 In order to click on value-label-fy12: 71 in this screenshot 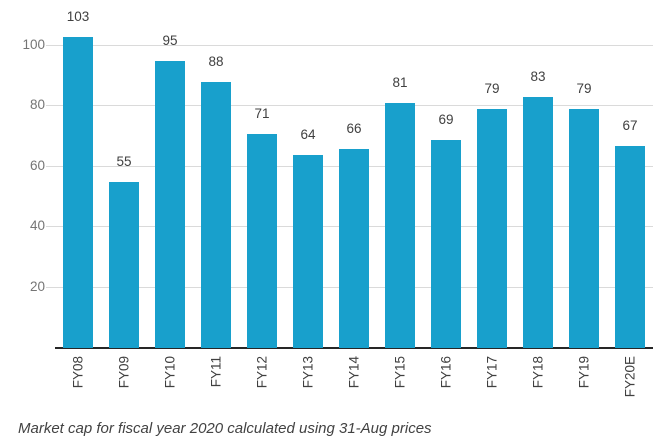, I will do `click(262, 113)`.